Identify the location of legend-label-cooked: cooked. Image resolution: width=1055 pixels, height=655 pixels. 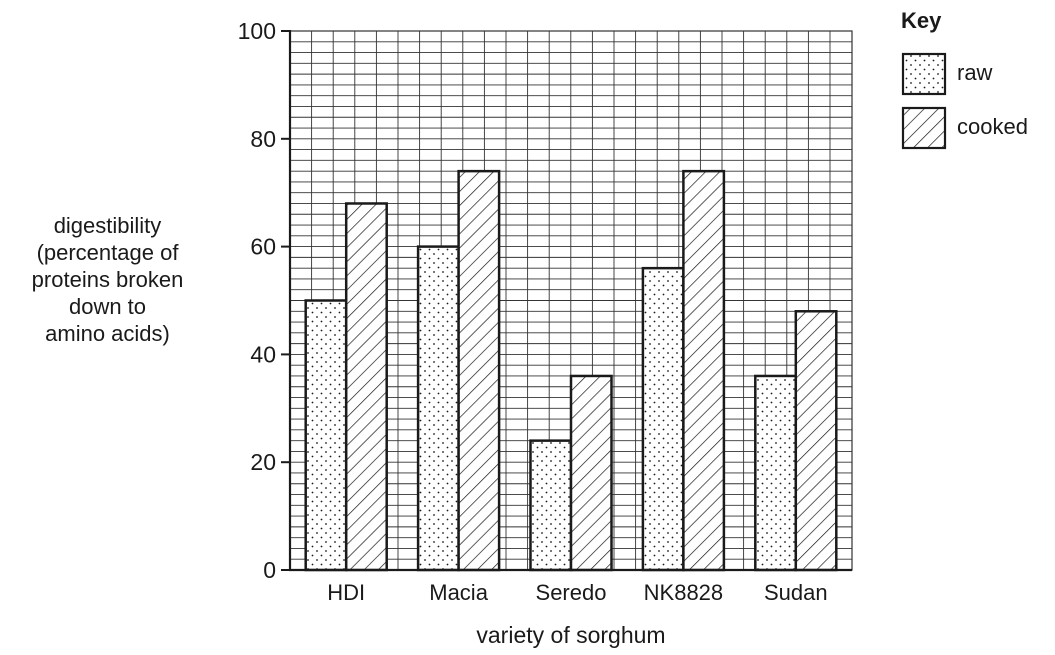
(992, 126).